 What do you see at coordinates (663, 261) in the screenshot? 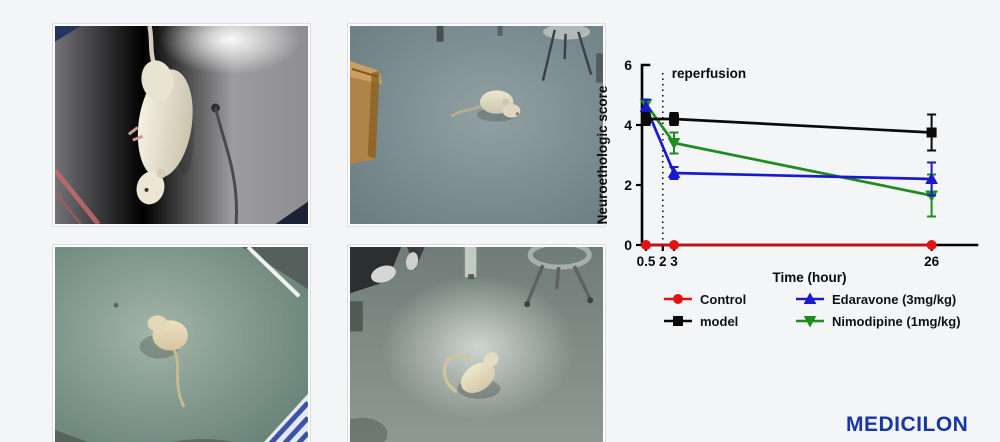
I see `x-tick-label: 2` at bounding box center [663, 261].